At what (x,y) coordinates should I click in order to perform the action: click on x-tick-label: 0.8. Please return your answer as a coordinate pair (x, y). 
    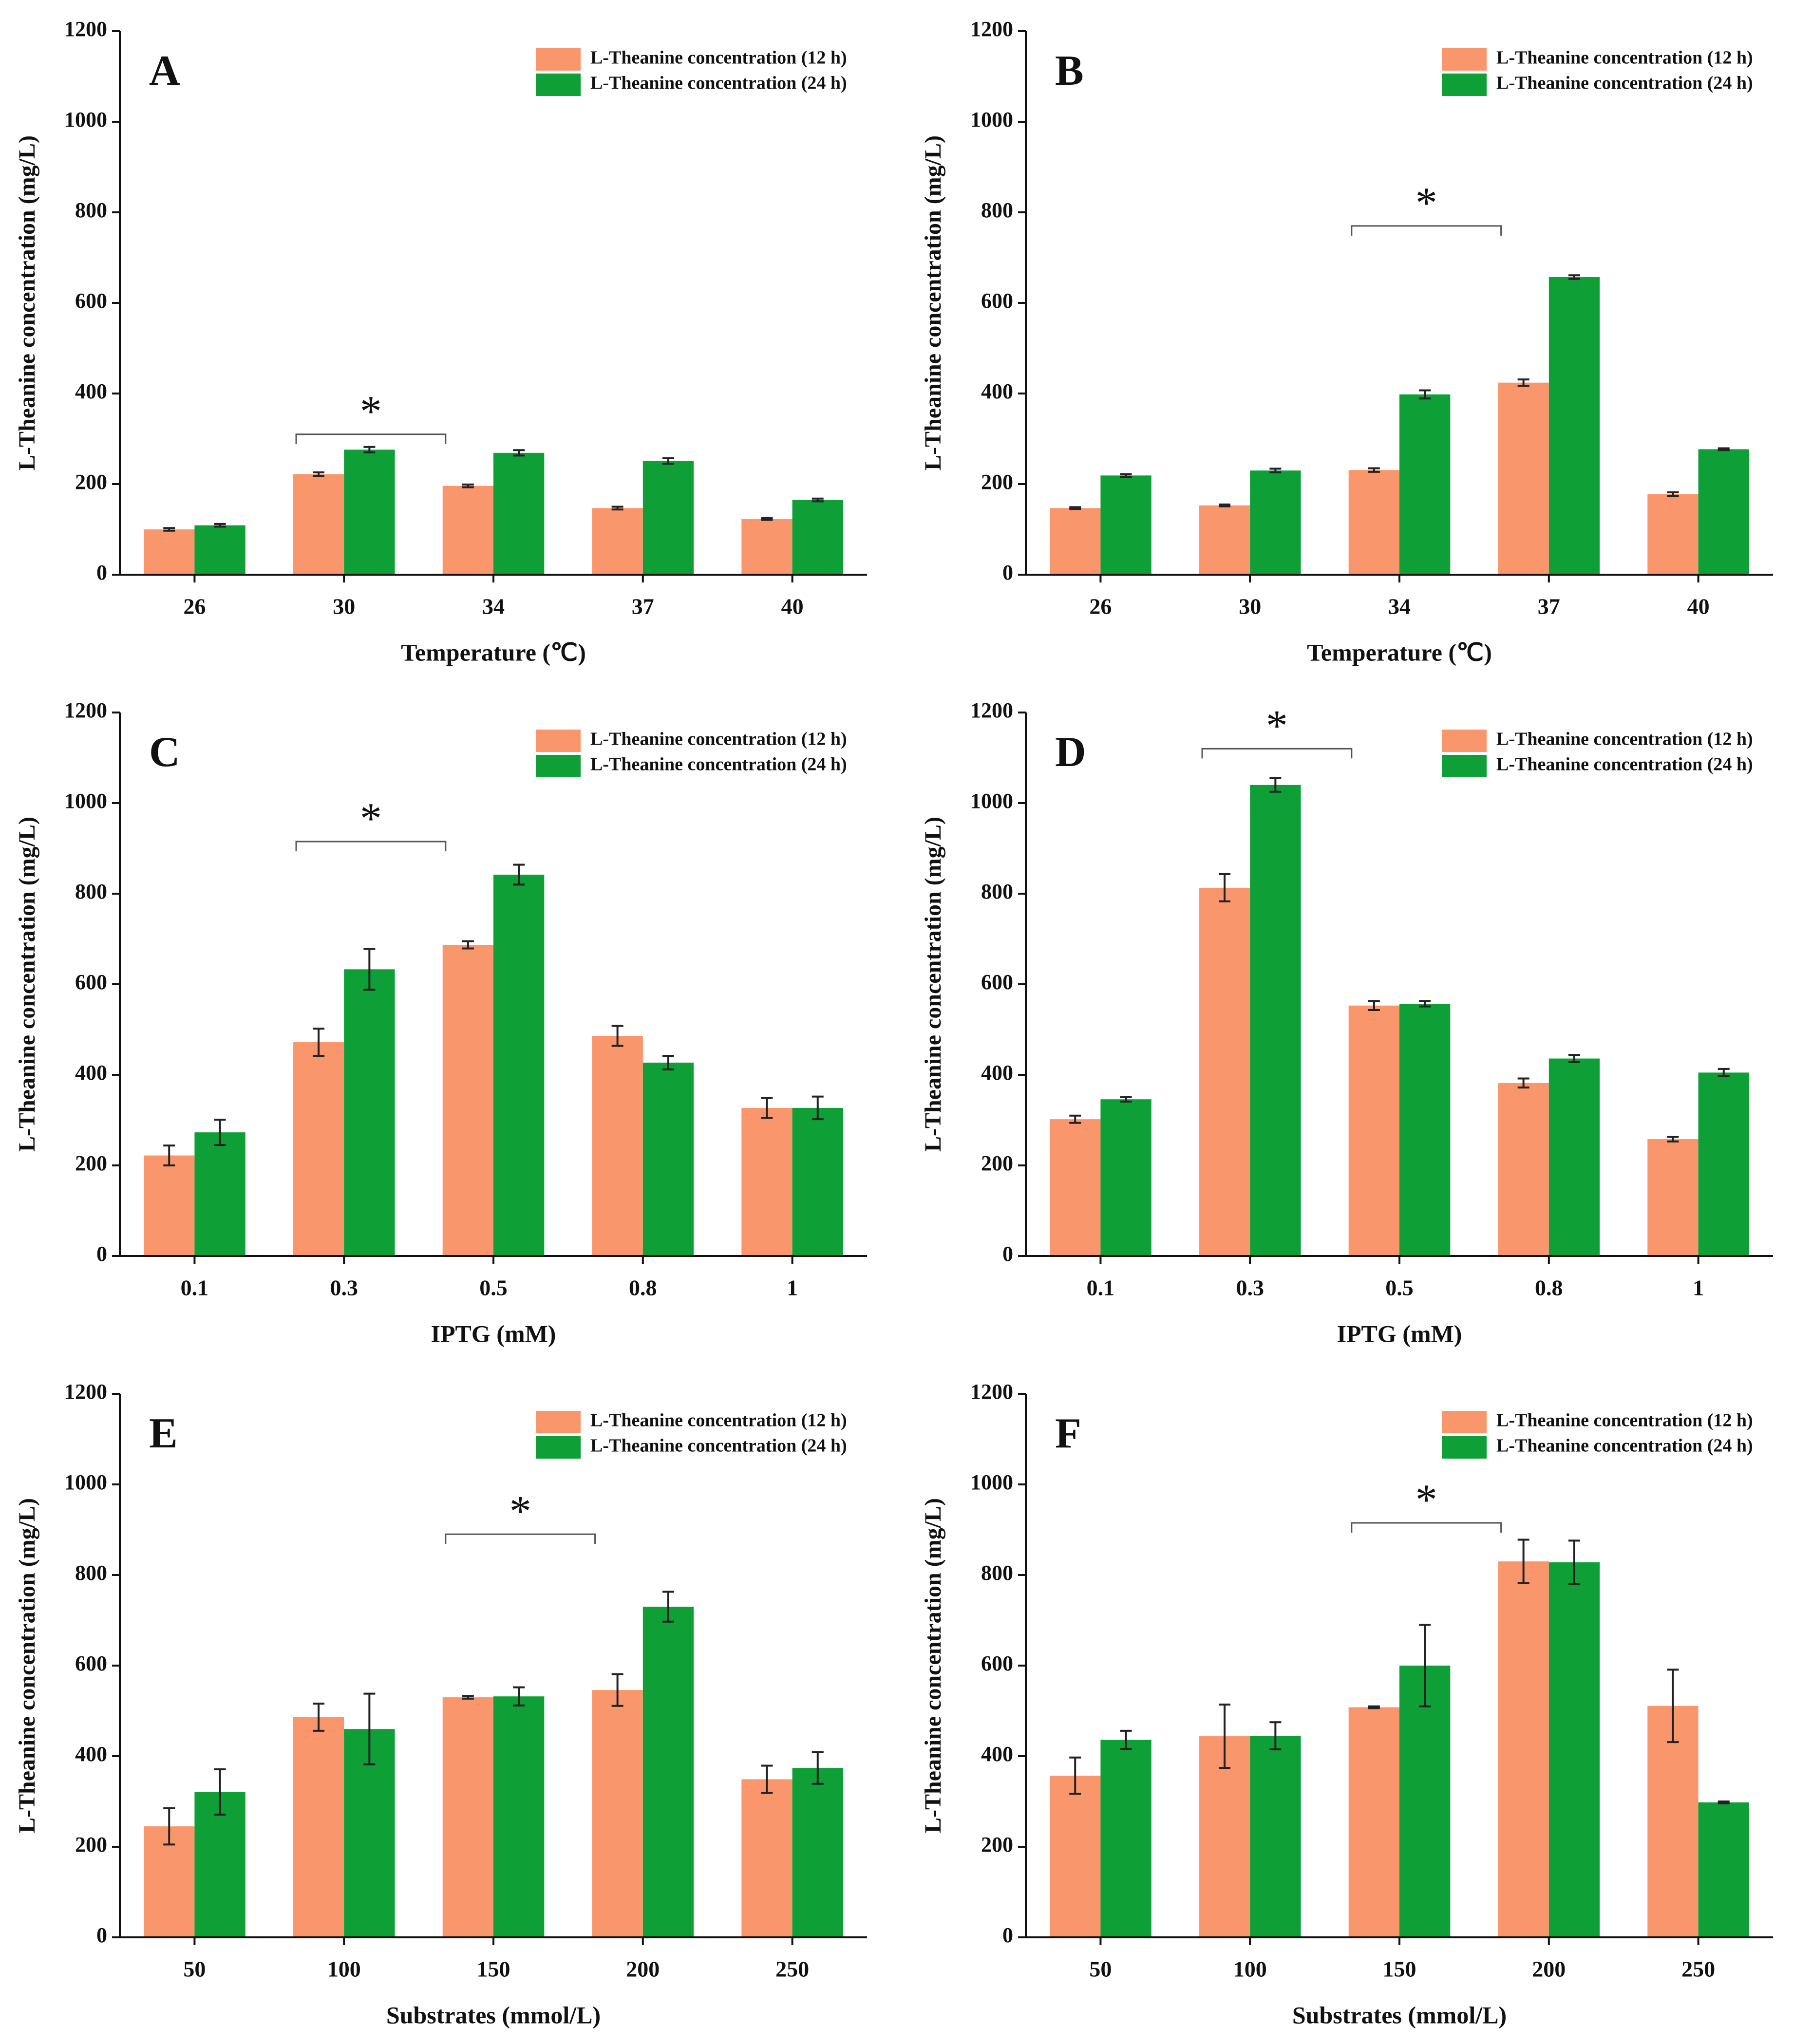
    Looking at the image, I should click on (1549, 1287).